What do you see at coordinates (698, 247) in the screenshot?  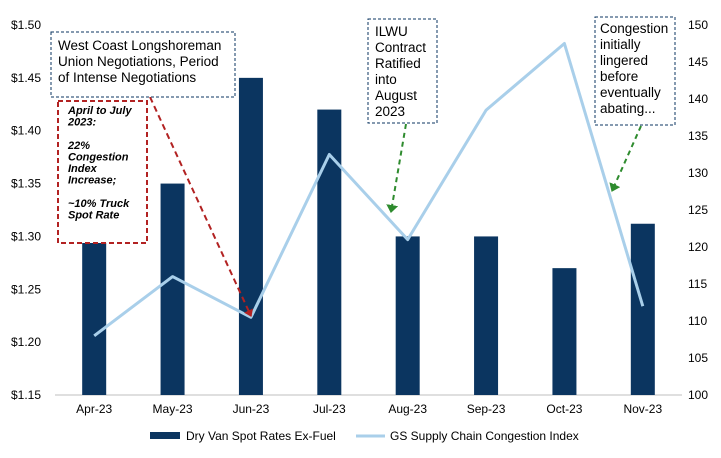 I see `y-right-tick-label: 120` at bounding box center [698, 247].